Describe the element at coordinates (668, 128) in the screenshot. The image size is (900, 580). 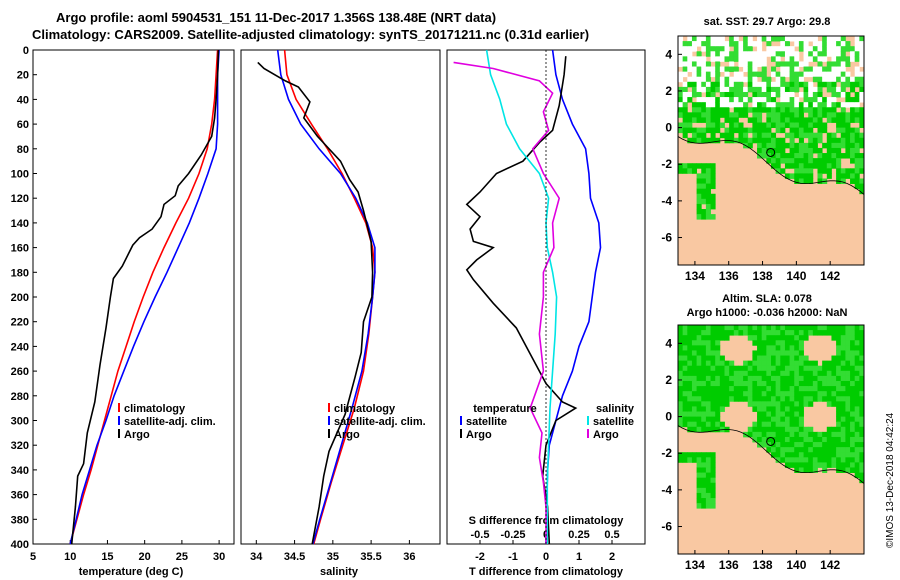
I see `map-lat-label: 0` at that location.